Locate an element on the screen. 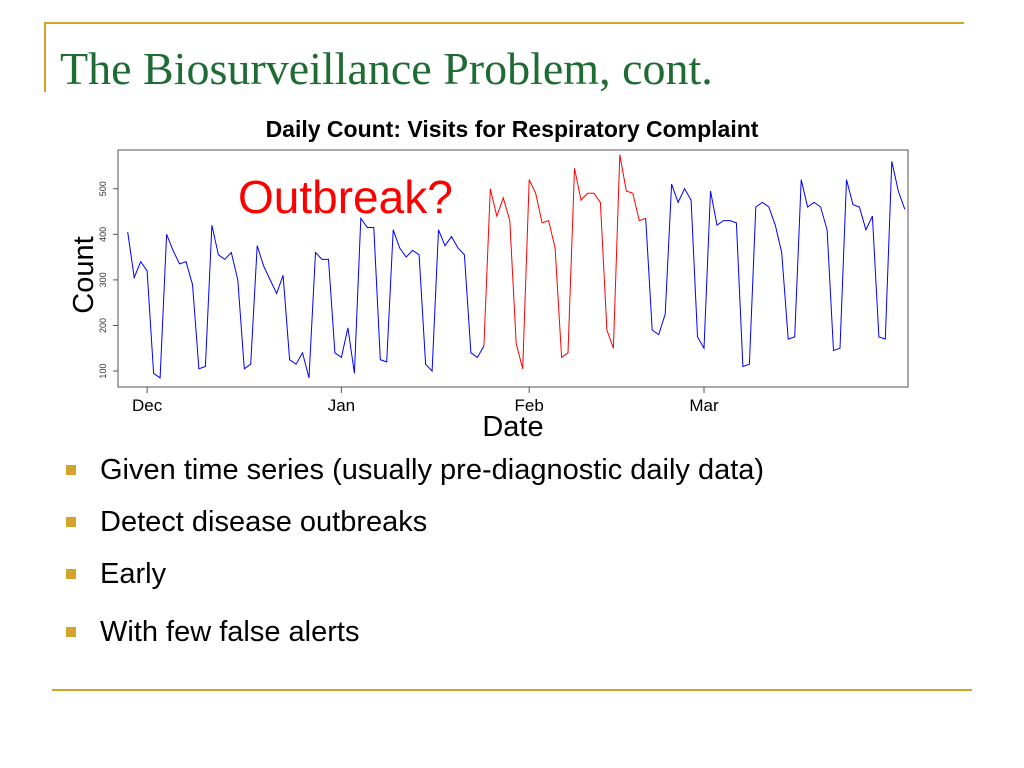  bullet-text: Detect disease outbreaks is located at coordinates (264, 522).